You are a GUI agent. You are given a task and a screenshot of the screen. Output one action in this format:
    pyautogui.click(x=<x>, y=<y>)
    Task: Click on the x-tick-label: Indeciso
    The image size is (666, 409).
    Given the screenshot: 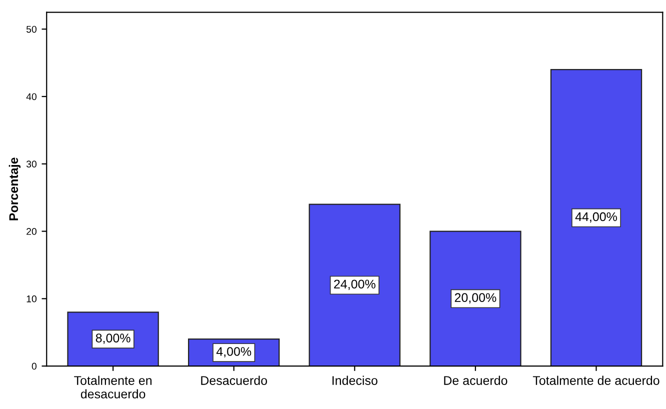 What is the action you would take?
    pyautogui.click(x=355, y=380)
    